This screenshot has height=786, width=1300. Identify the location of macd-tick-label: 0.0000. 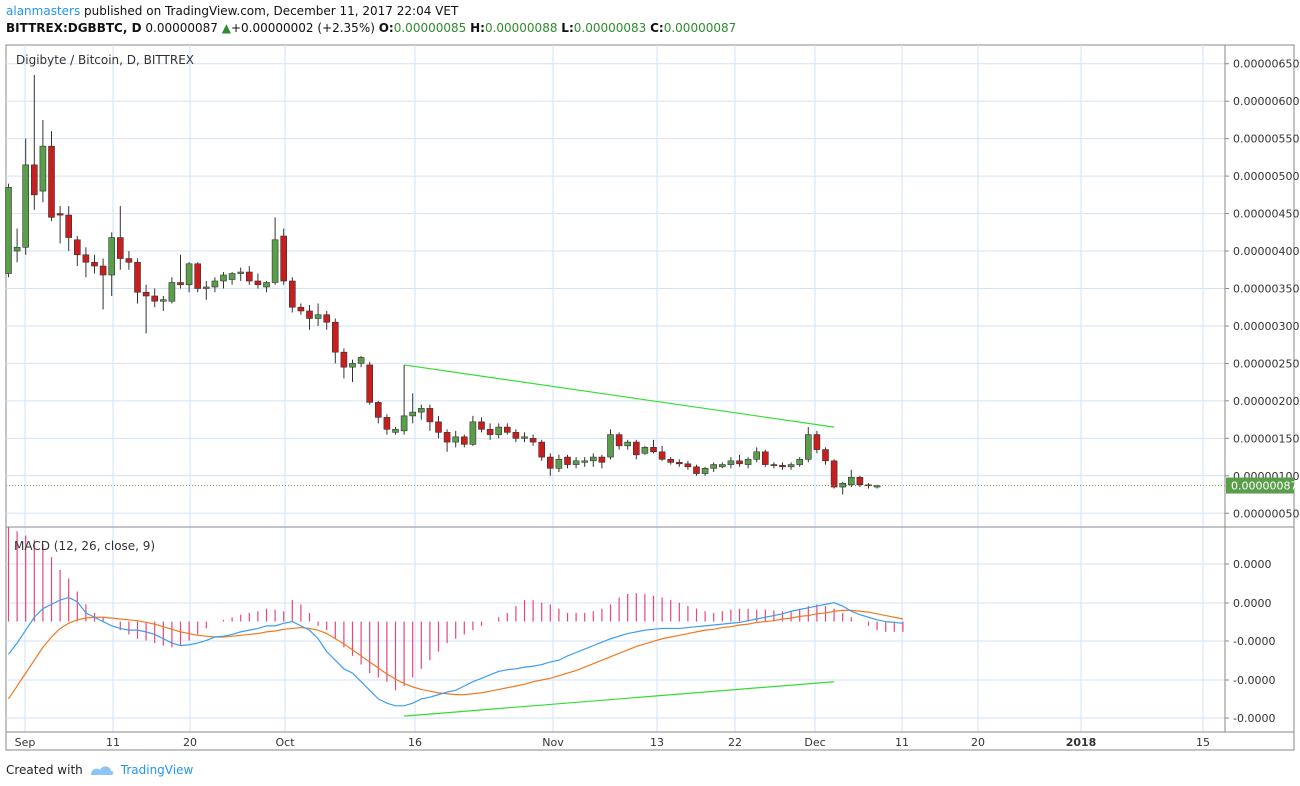
(1252, 603).